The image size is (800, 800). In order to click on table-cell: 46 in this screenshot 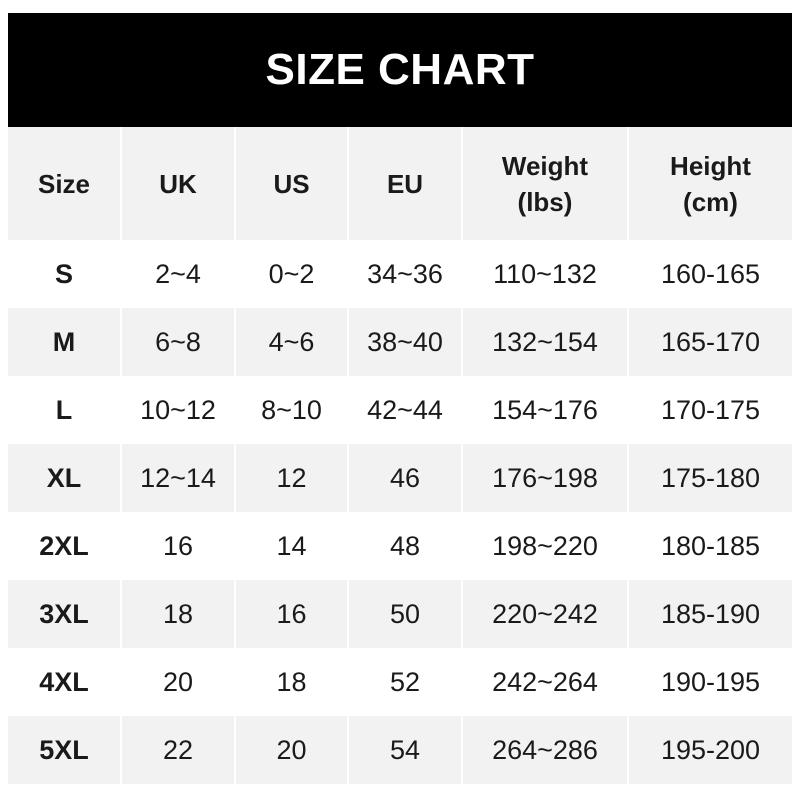, I will do `click(404, 478)`.